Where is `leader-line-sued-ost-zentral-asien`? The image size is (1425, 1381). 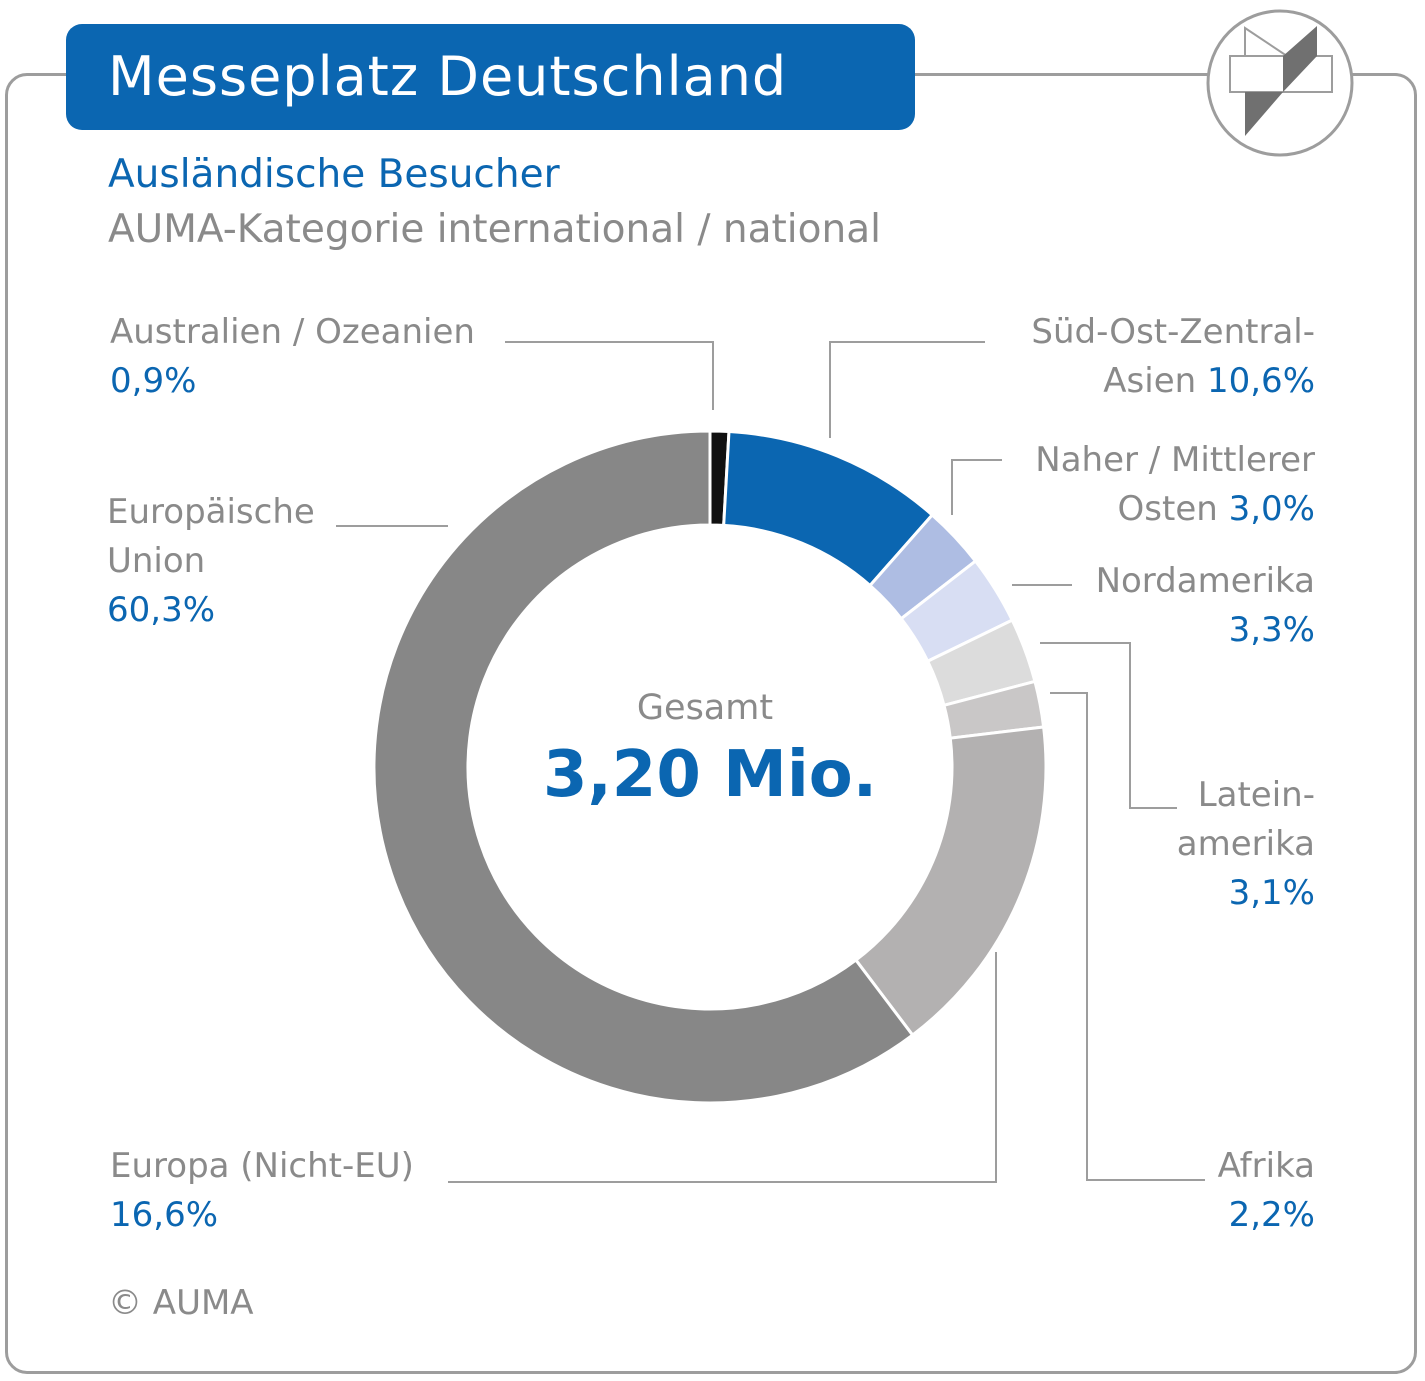 leader-line-sued-ost-zentral-asien is located at coordinates (907, 389).